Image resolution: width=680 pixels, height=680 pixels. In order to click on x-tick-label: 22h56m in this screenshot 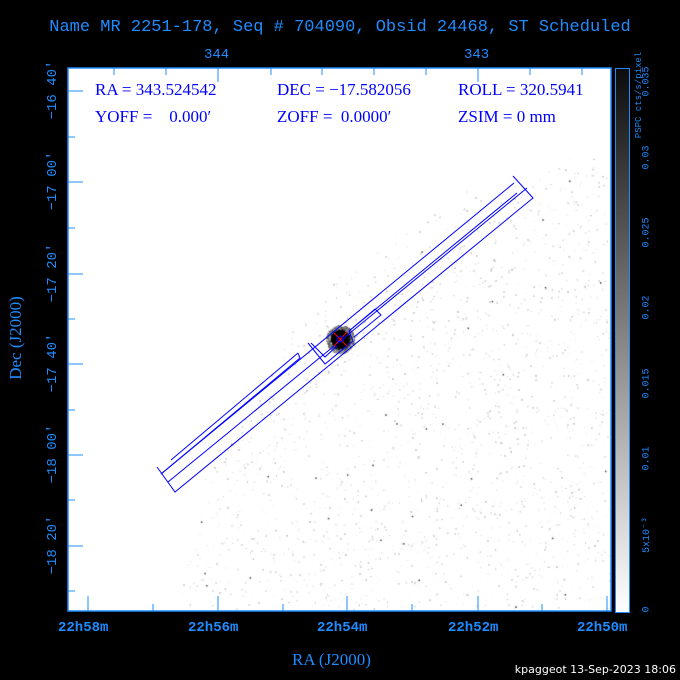, I will do `click(213, 628)`.